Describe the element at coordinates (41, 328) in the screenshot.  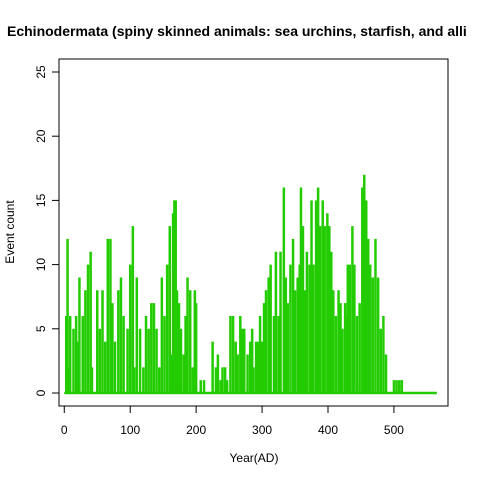
I see `y-tick-label: 5` at that location.